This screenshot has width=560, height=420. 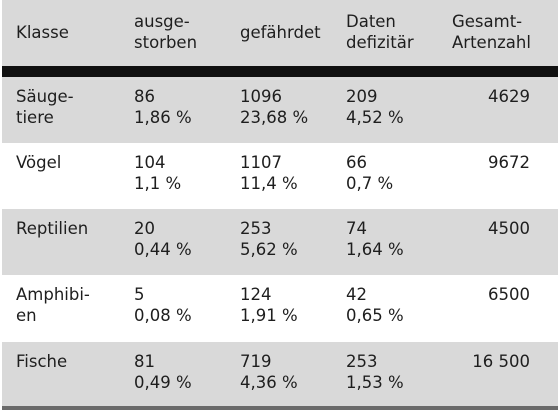 I want to click on cell-gesamt: 4629, so click(x=509, y=96).